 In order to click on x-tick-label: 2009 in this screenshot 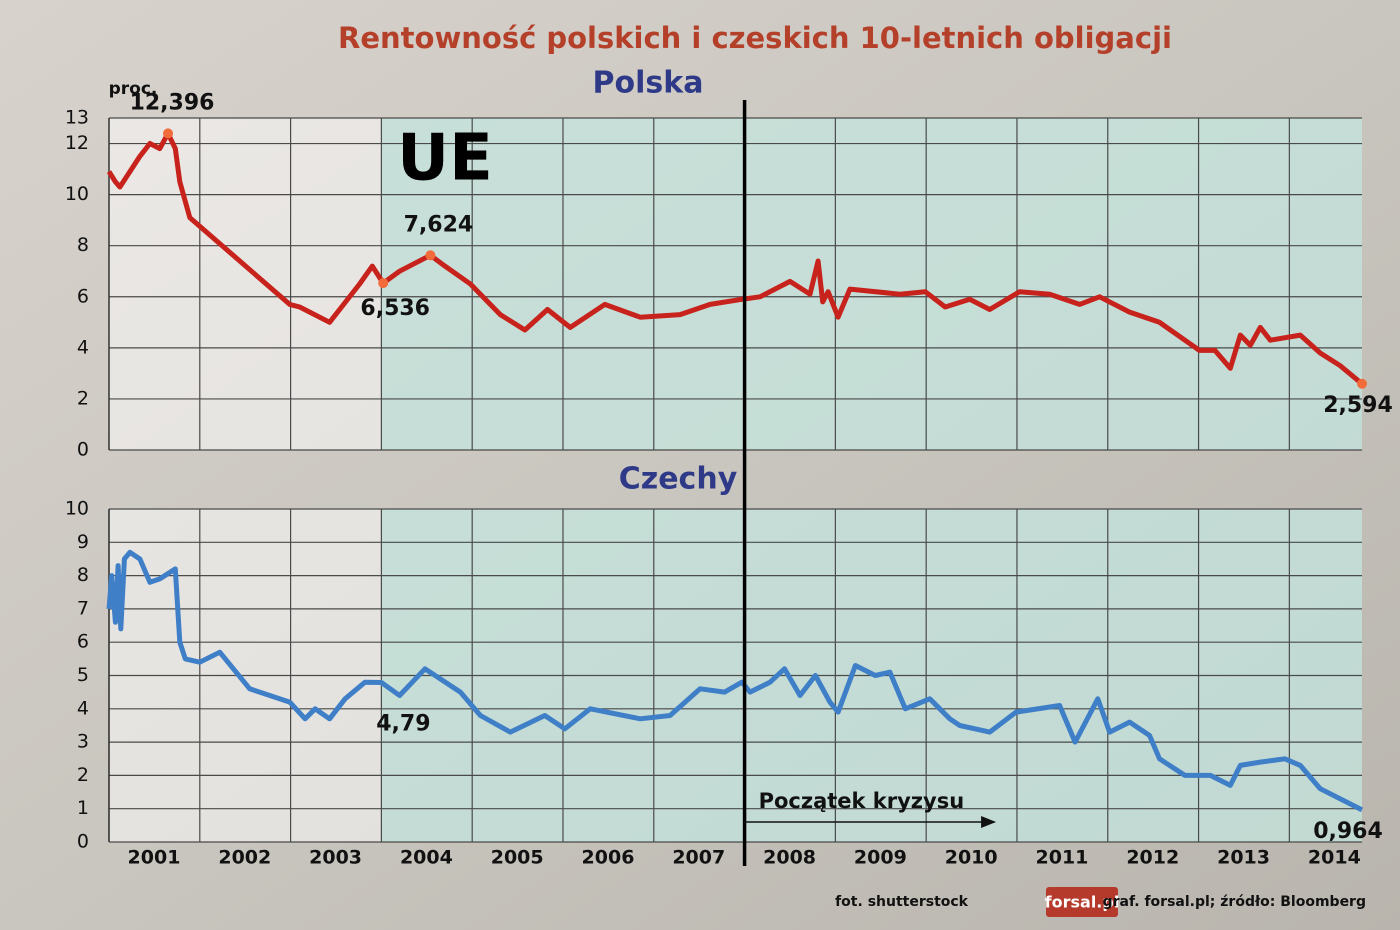, I will do `click(880, 858)`.